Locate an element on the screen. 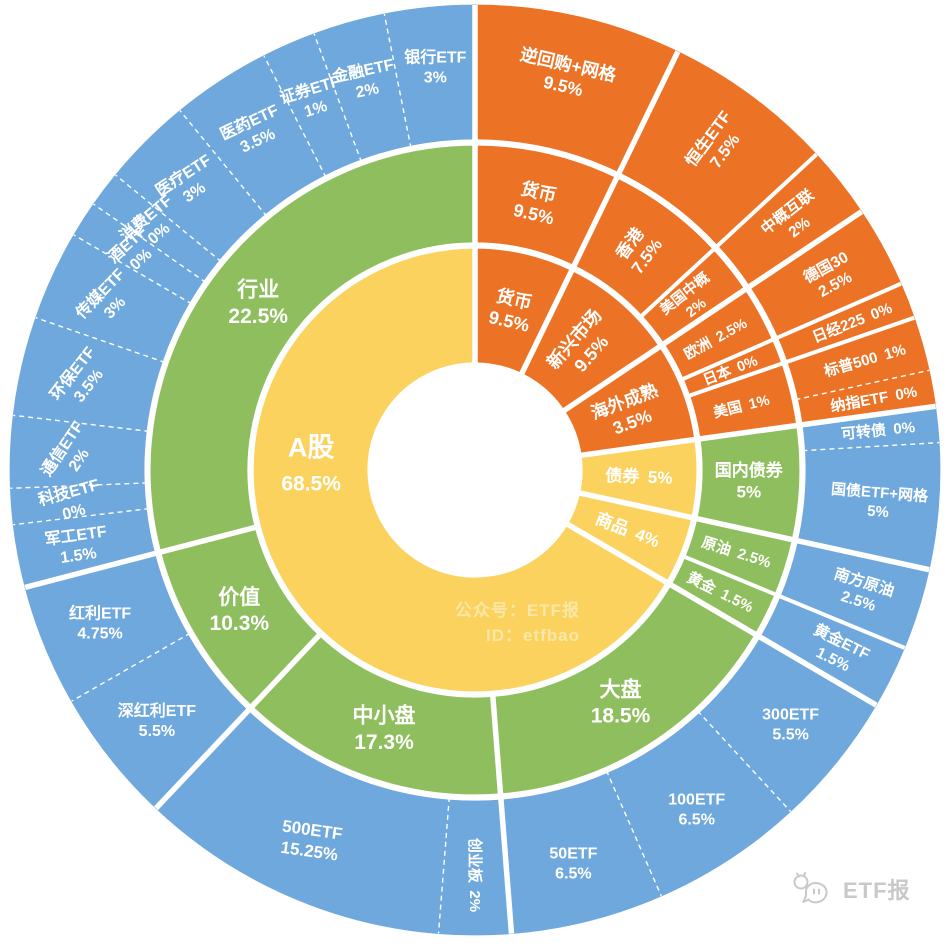  label-ring2-大盘: 大盘 18.5% is located at coordinates (621, 702).